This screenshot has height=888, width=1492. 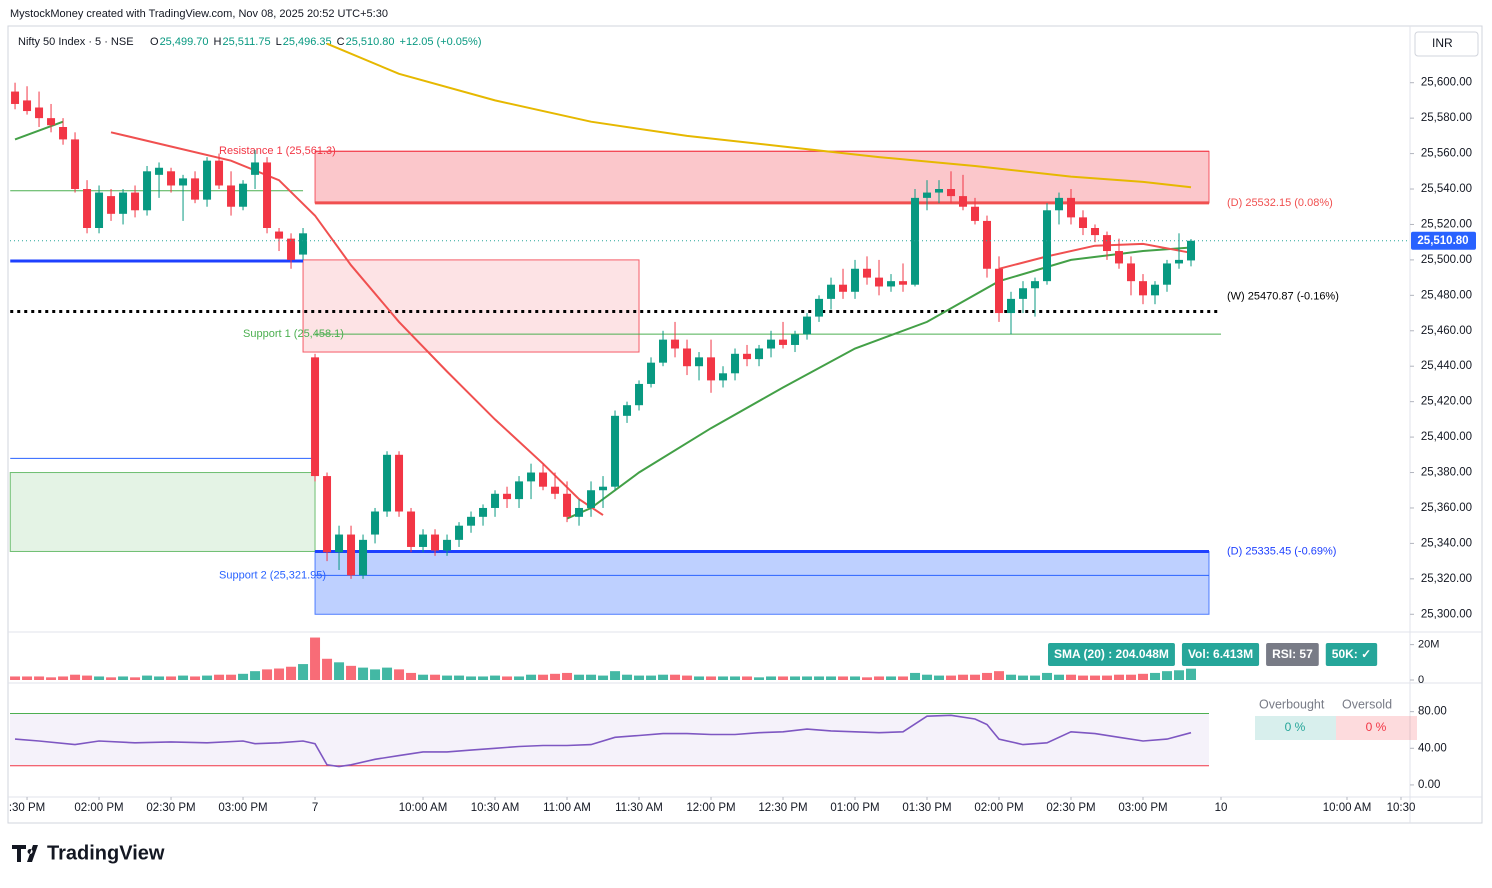 I want to click on y-tick-label: 25,320.00, so click(x=1446, y=579).